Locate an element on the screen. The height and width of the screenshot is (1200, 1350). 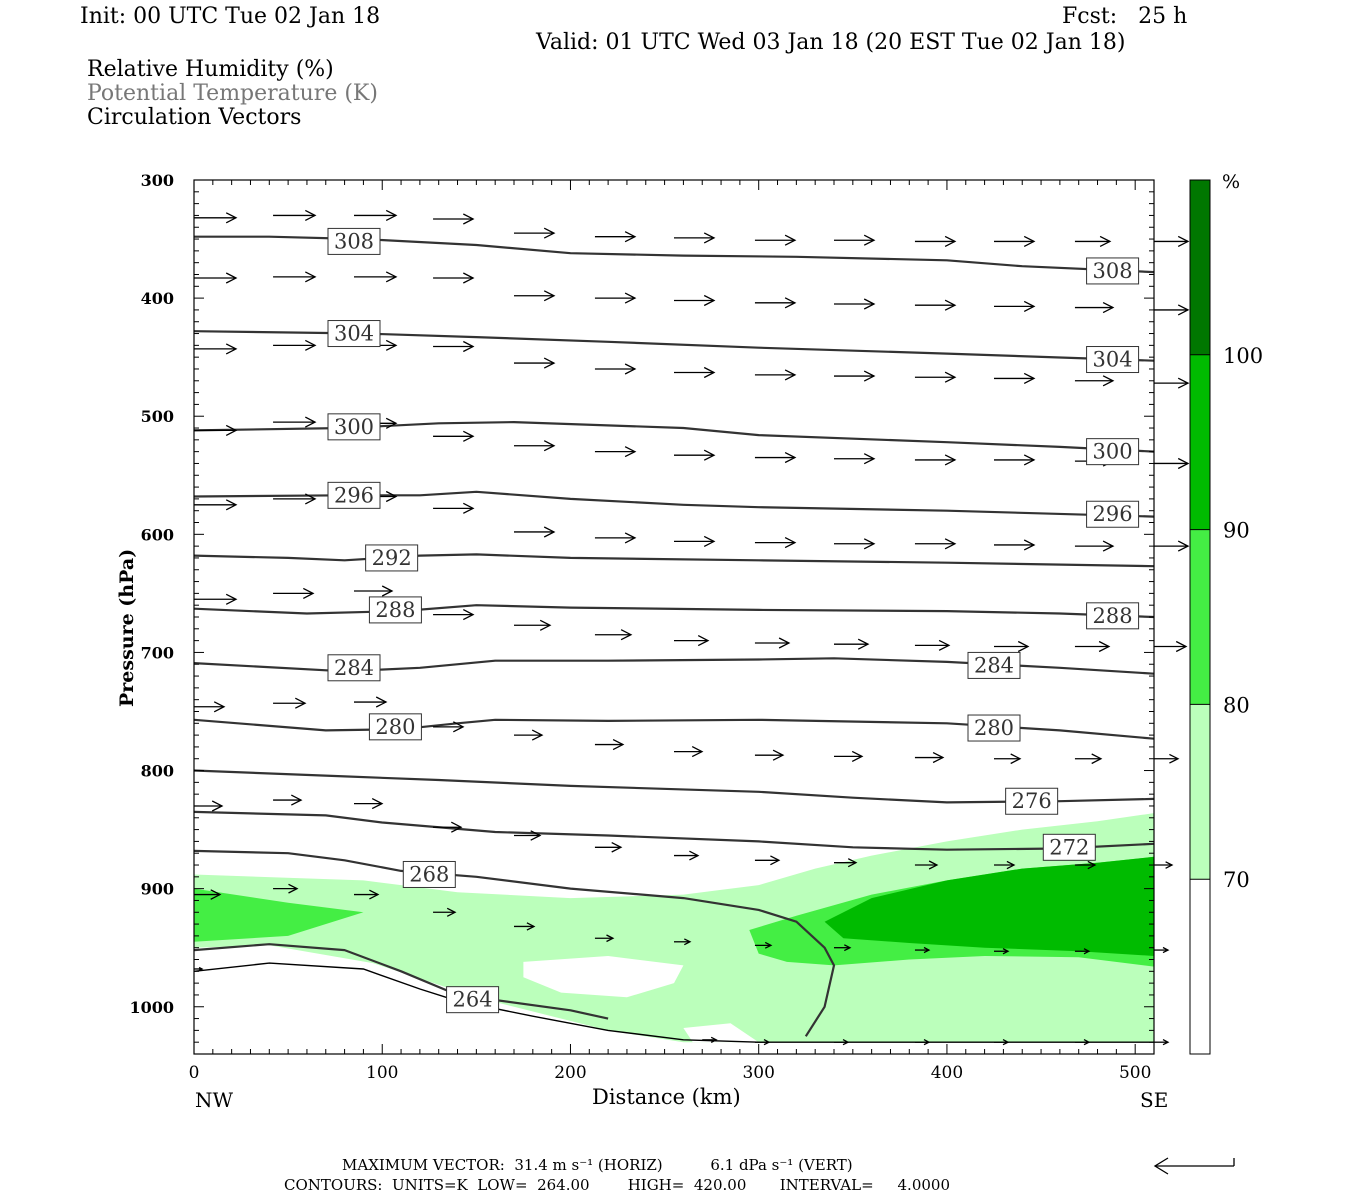
theta-label-296: 296 is located at coordinates (1113, 514).